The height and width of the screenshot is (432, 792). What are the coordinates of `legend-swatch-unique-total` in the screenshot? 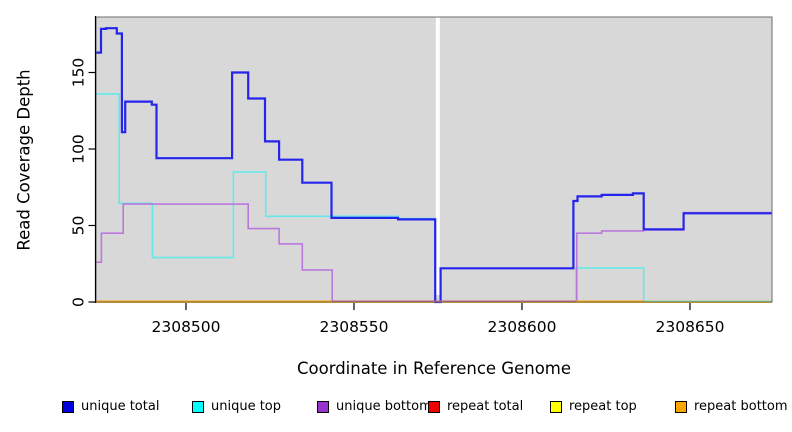 It's located at (68, 406).